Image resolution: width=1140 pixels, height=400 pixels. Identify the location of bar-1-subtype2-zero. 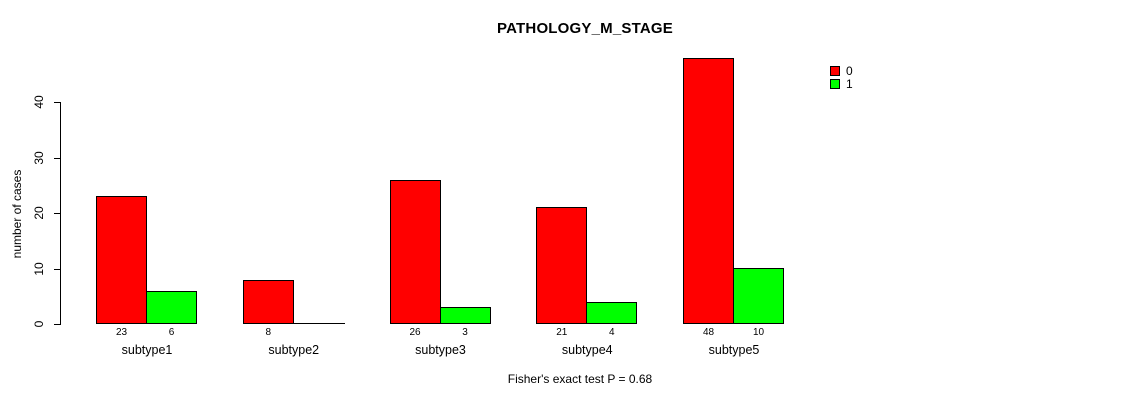
(318, 323).